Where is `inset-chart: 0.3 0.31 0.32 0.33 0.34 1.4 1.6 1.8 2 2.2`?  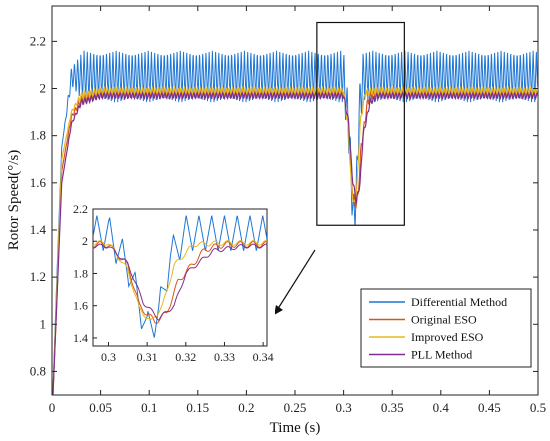 inset-chart: 0.3 0.31 0.32 0.33 0.34 1.4 1.6 1.8 2 2.2 is located at coordinates (169, 285).